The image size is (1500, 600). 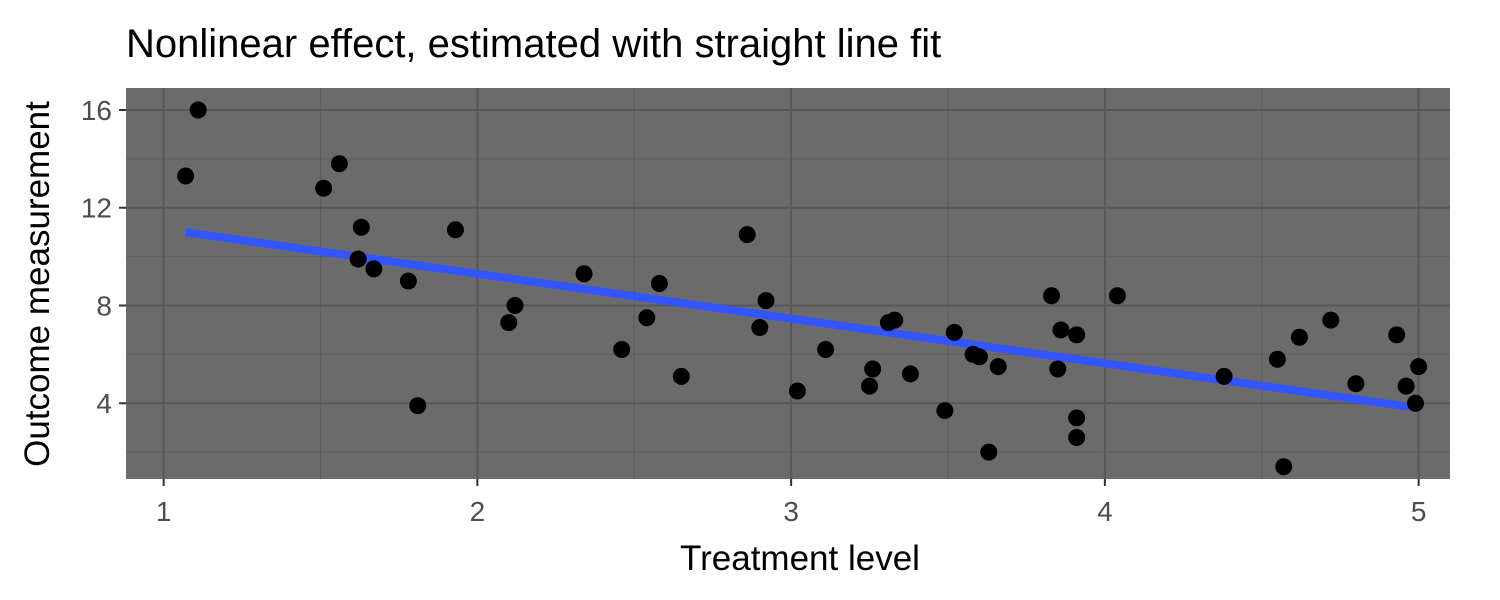 I want to click on x-axis: 1 2 3 4 5, so click(x=791, y=503).